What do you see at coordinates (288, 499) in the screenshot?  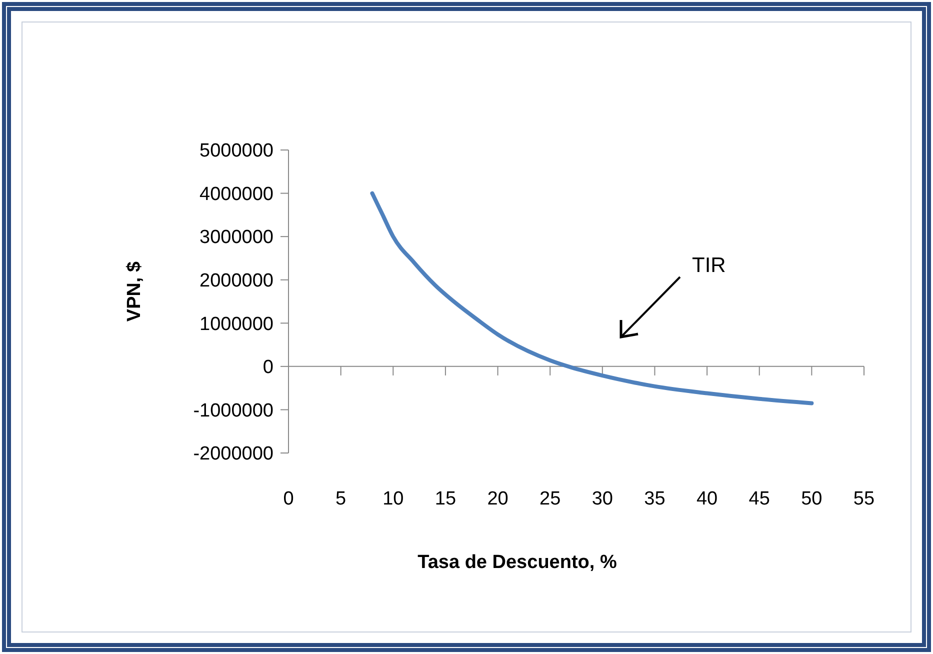 I see `x-tick-label: 0` at bounding box center [288, 499].